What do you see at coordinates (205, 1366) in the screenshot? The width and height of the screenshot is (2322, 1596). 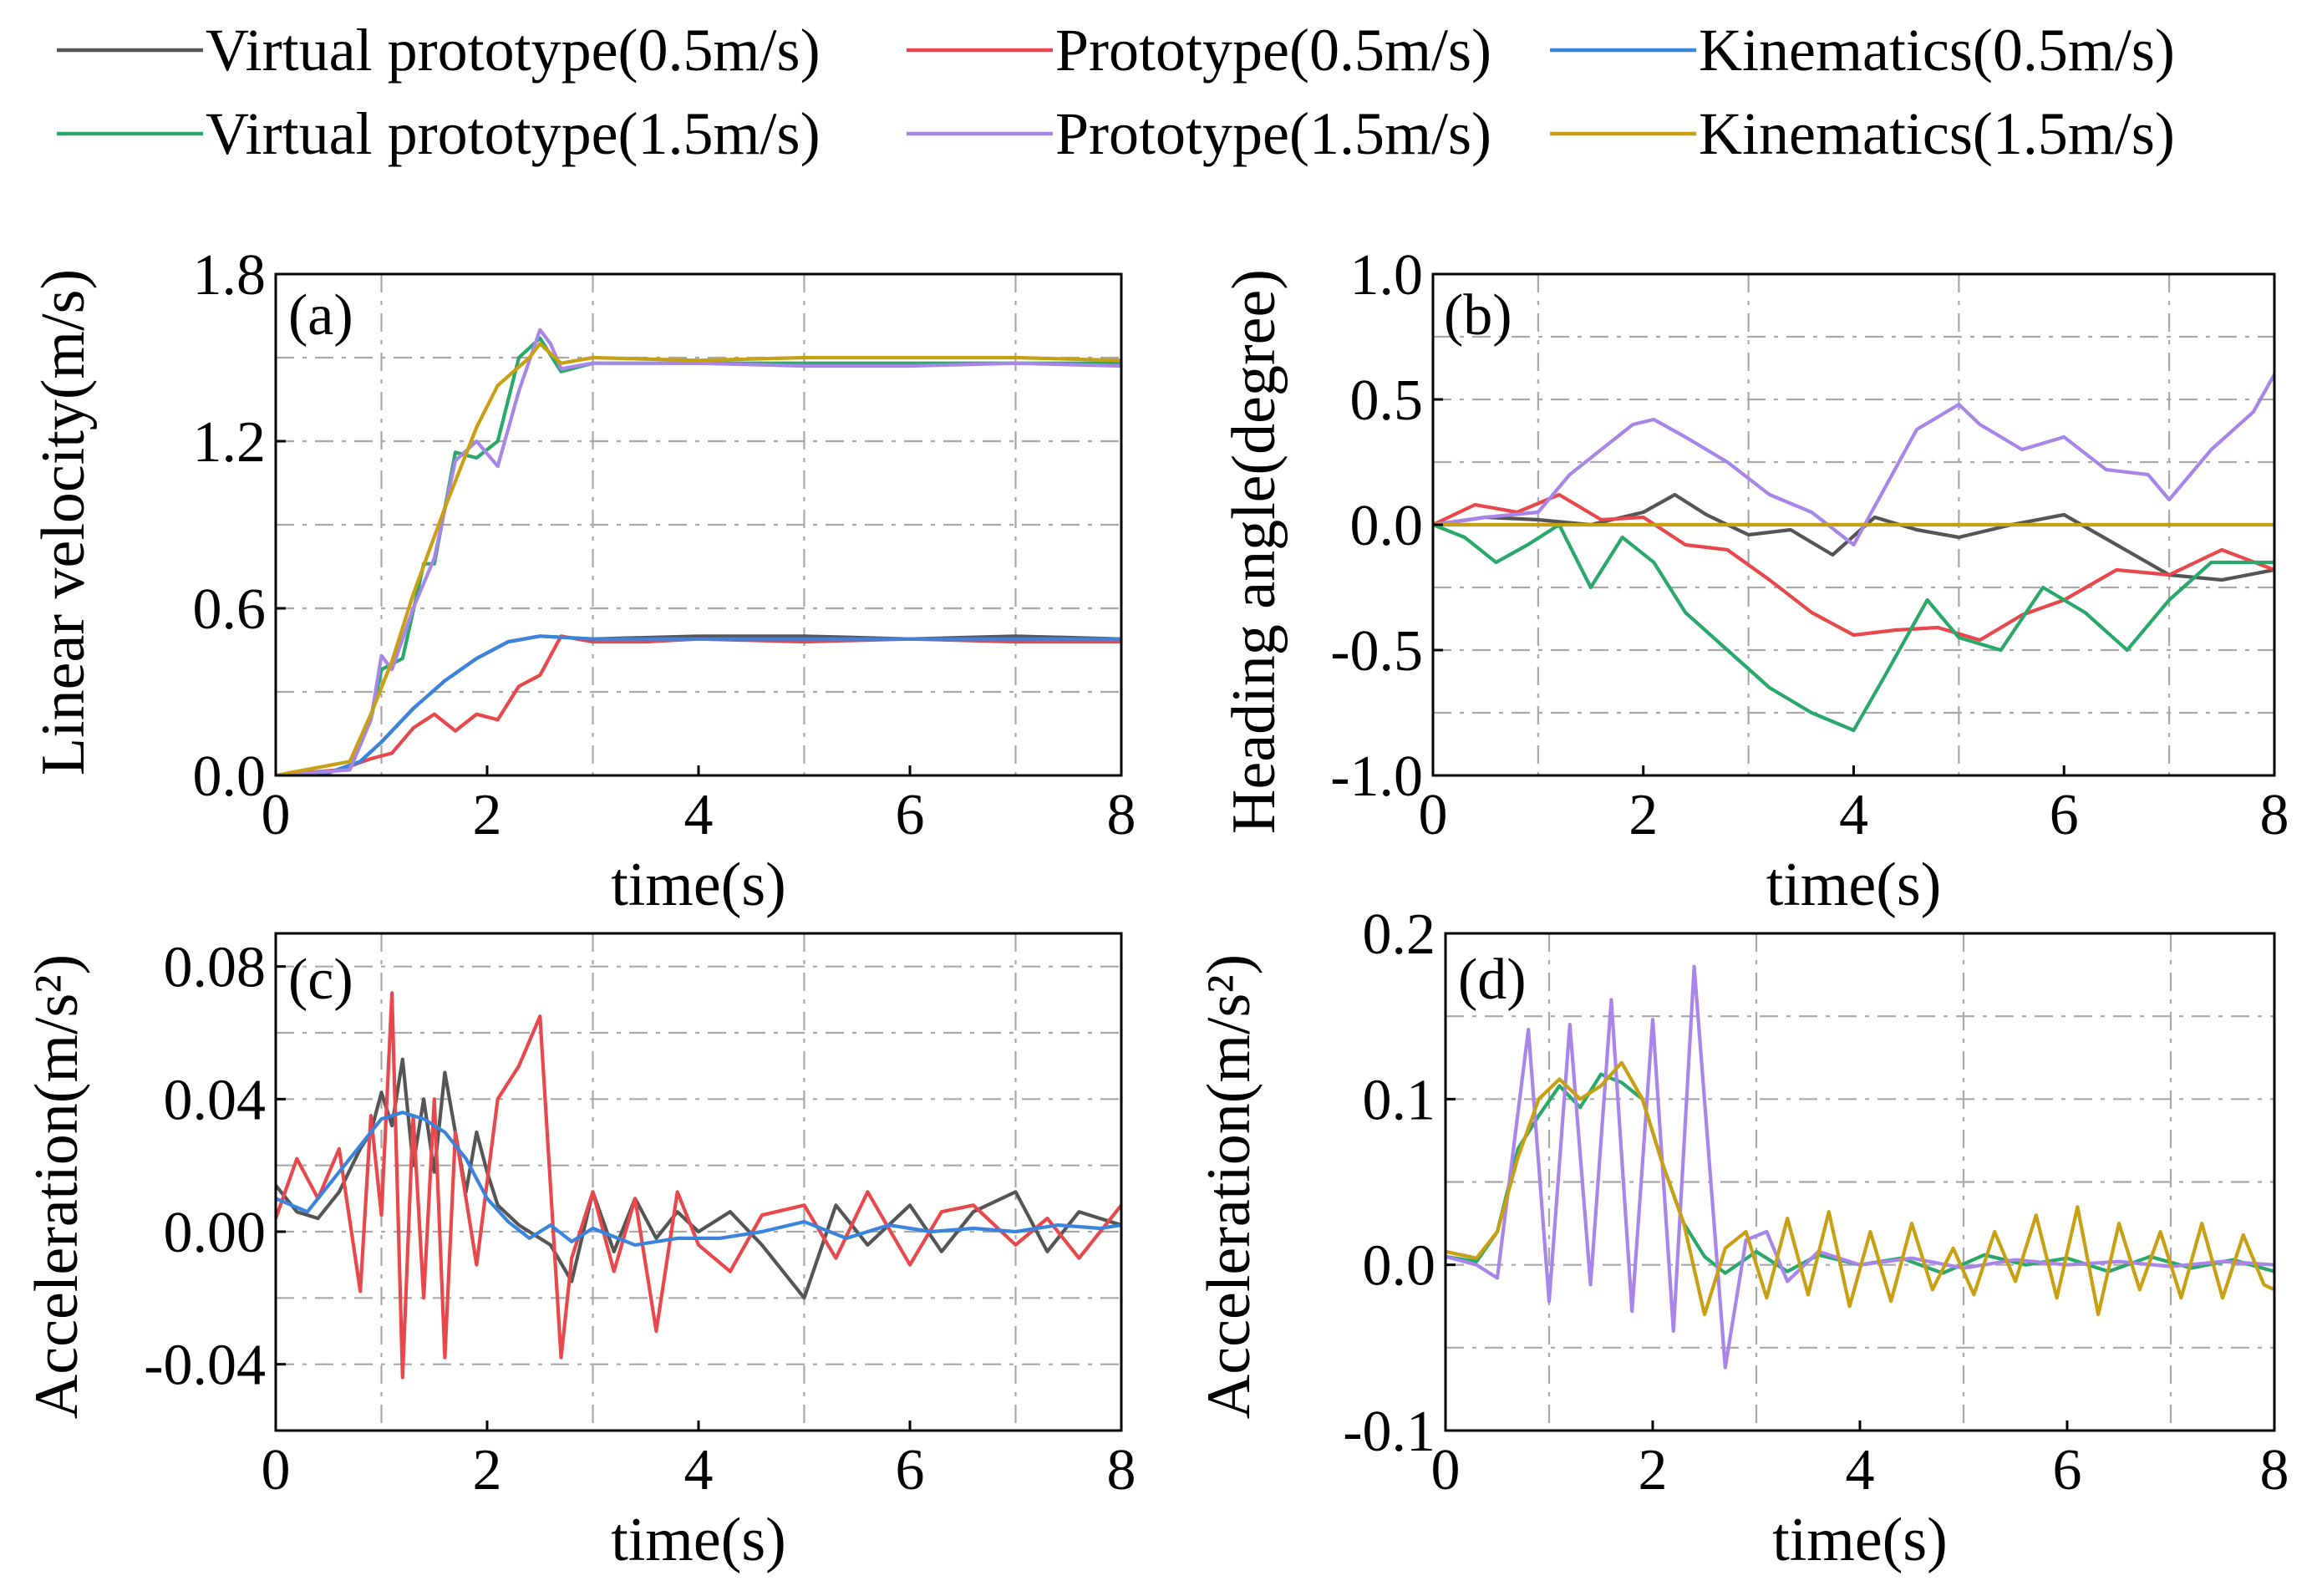 I see `y-tick-label: -0.04` at bounding box center [205, 1366].